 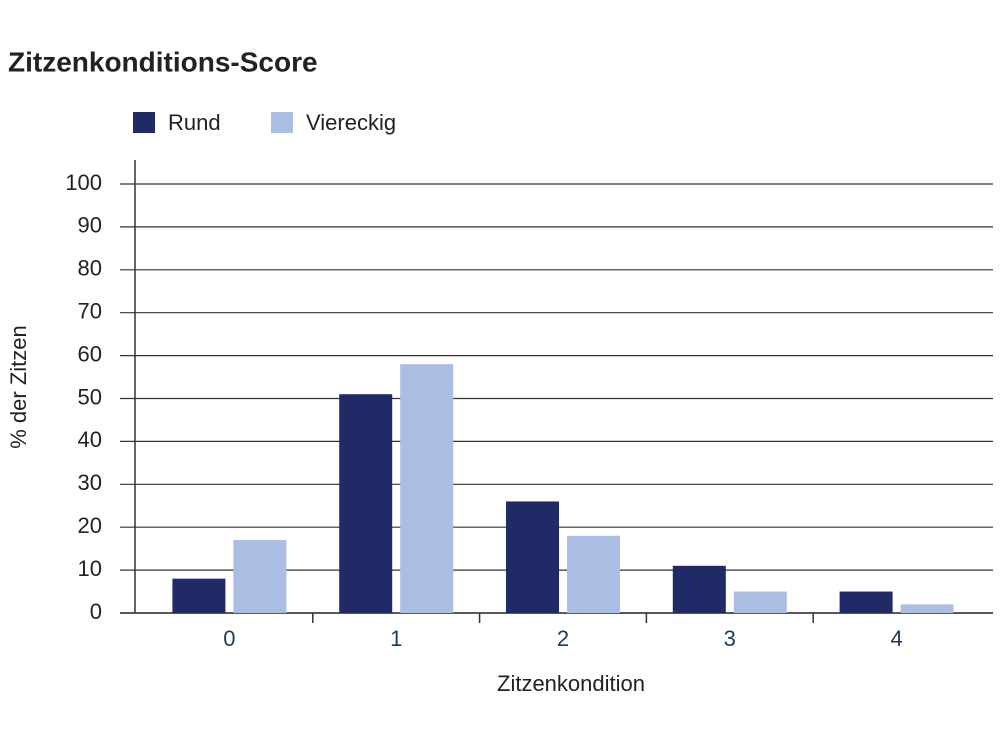 What do you see at coordinates (90, 225) in the screenshot?
I see `y-tick-label: 90` at bounding box center [90, 225].